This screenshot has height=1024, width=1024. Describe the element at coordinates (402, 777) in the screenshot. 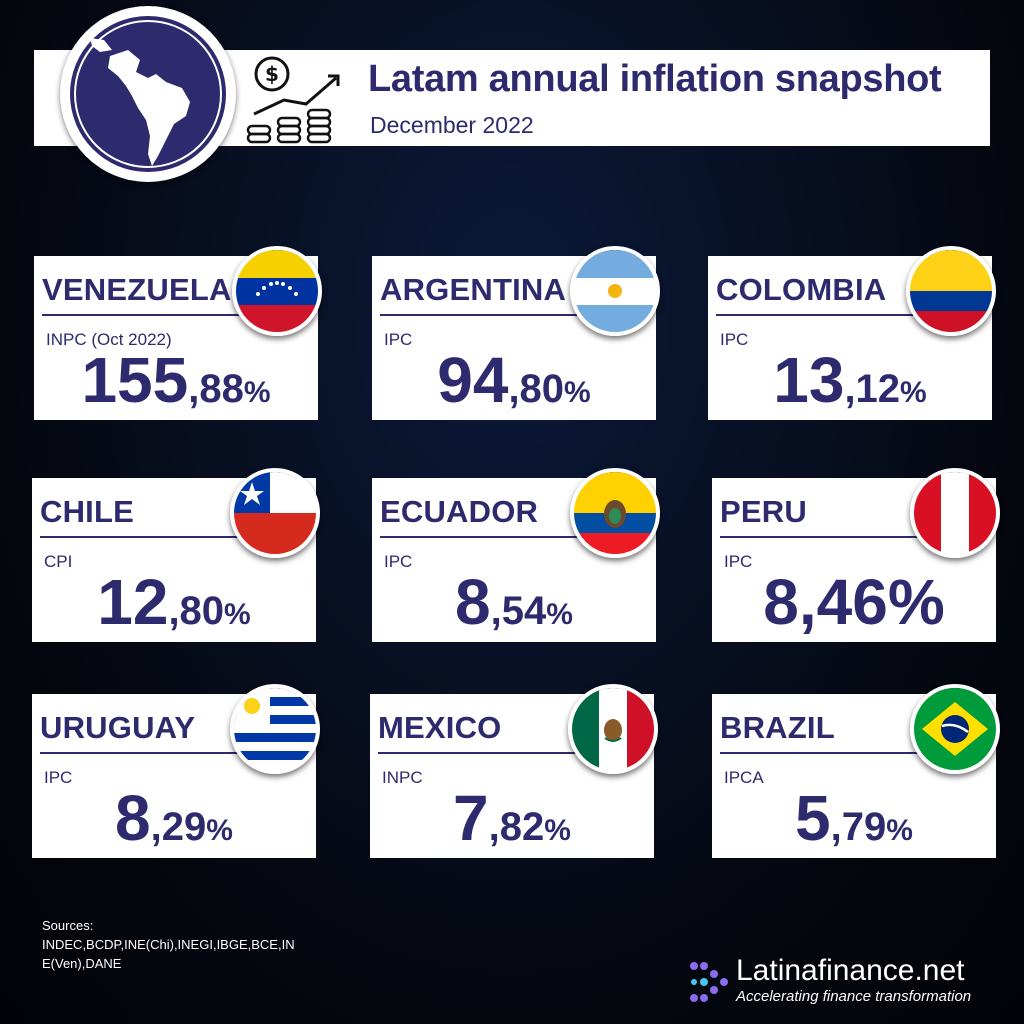

I see `index-label: INPC` at that location.